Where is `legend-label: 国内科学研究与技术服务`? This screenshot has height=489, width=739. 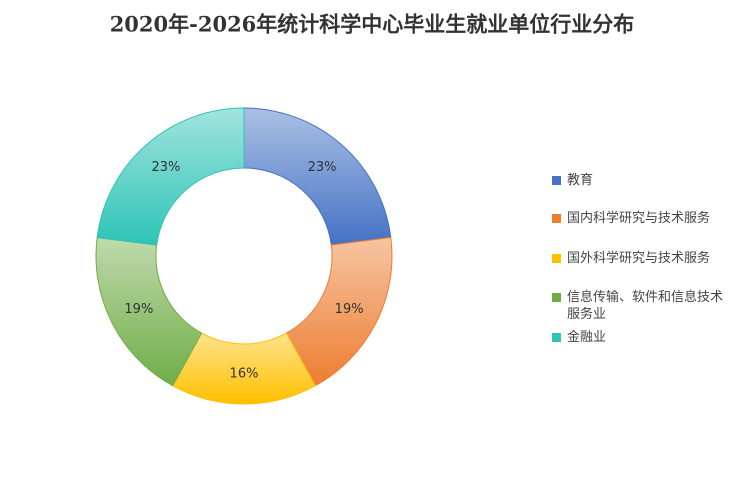 legend-label: 国内科学研究与技术服务 is located at coordinates (639, 218).